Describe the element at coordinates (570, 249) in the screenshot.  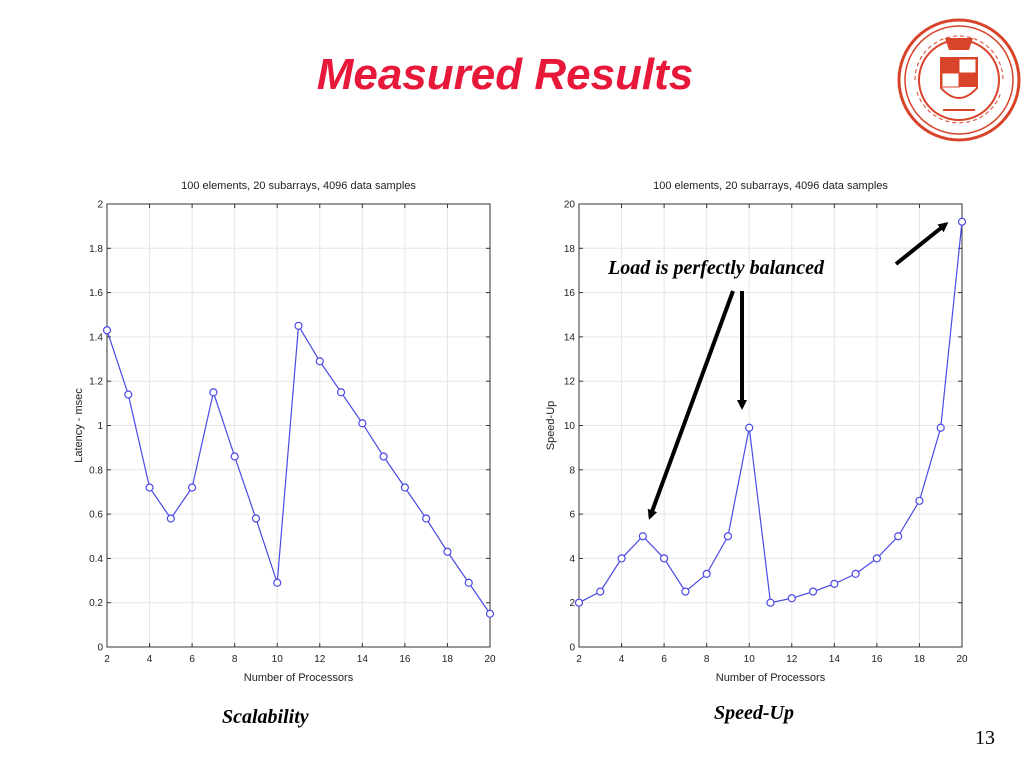
I see `y-tick-label: 18` at that location.